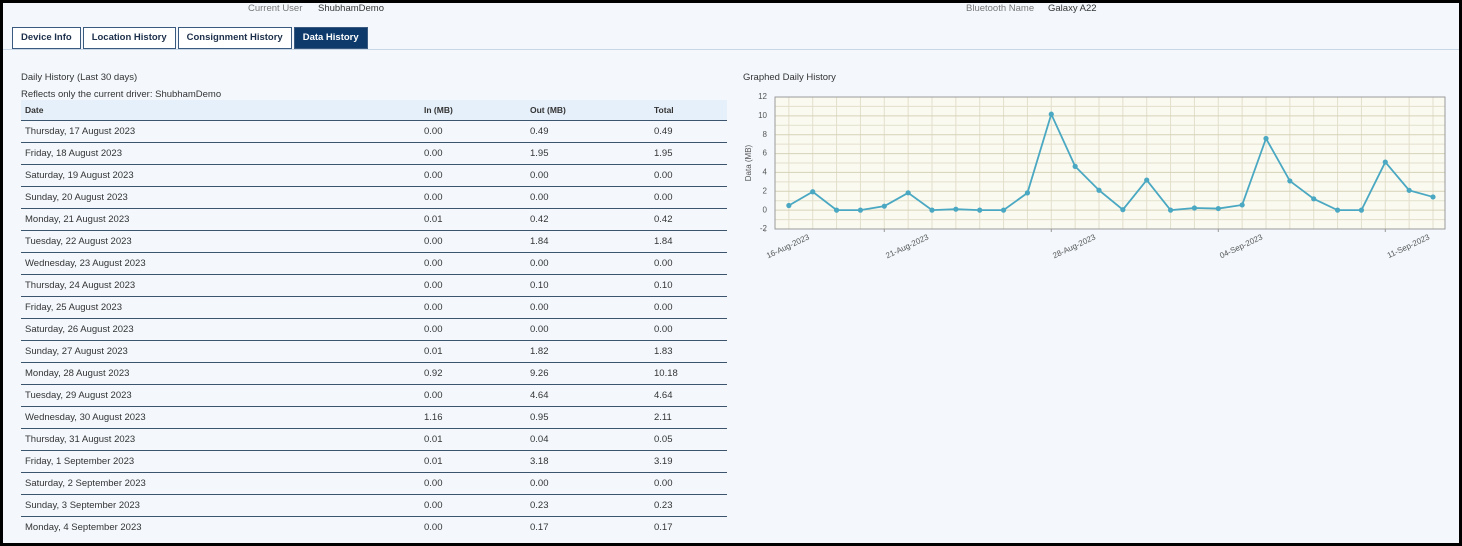 The width and height of the screenshot is (1462, 546). Describe the element at coordinates (275, 8) in the screenshot. I see `user-label: Current User` at that location.